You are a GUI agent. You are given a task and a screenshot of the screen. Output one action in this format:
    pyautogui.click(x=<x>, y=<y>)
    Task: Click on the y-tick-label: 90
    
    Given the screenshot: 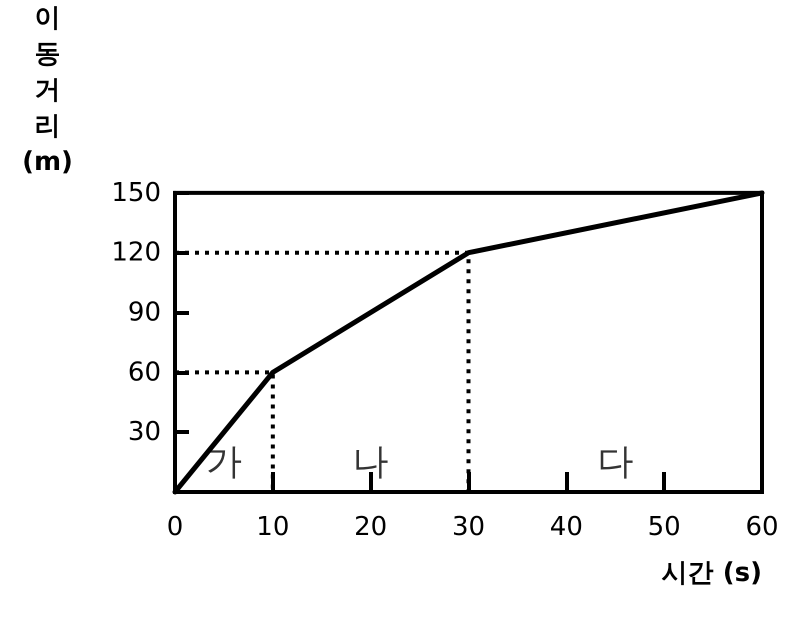 What is the action you would take?
    pyautogui.click(x=144, y=313)
    